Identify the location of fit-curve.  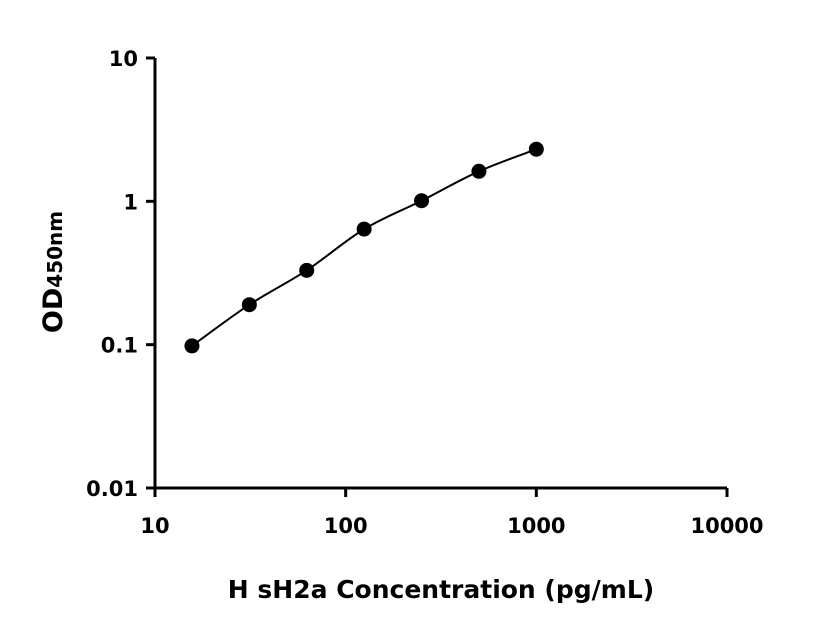
(364, 247).